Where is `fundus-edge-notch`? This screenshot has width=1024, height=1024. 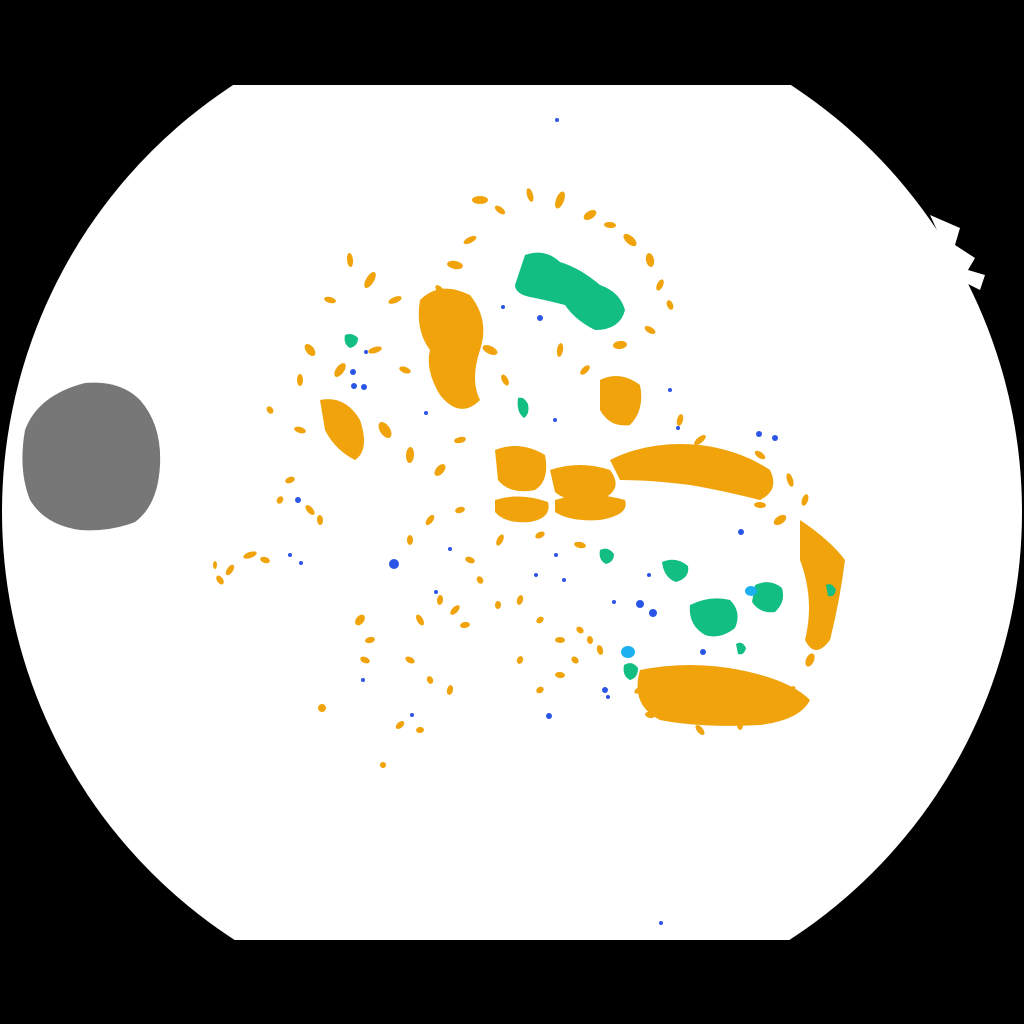 fundus-edge-notch is located at coordinates (957, 252).